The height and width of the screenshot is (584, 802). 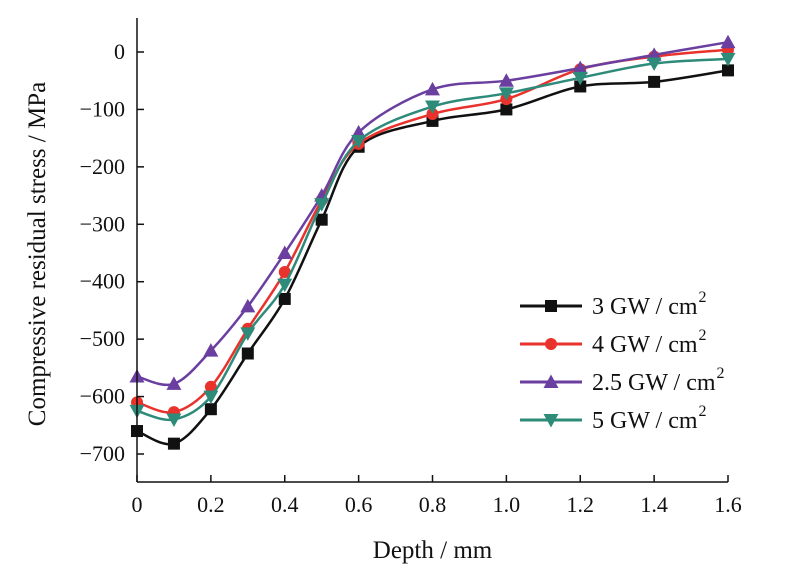 What do you see at coordinates (359, 504) in the screenshot?
I see `x-tick-label: 0.6` at bounding box center [359, 504].